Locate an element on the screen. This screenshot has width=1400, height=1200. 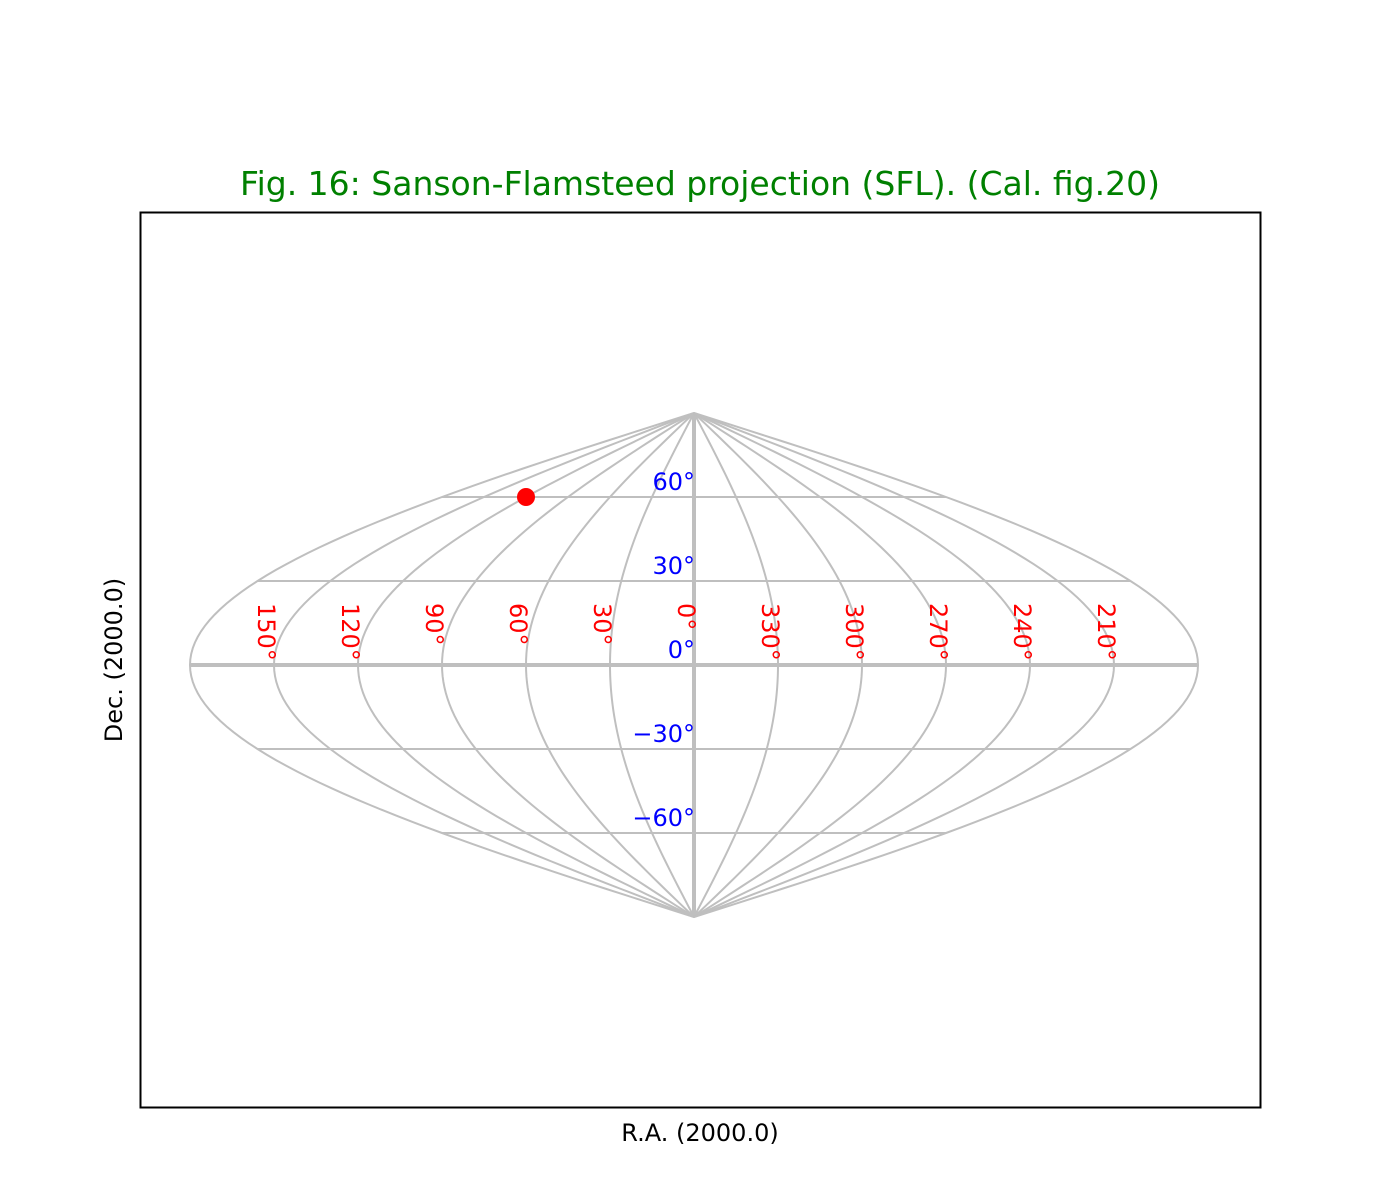
longitude-tick-labels: 150° 120° 90° 60° 30° 0° 330° 300° 270° 240° 210° is located at coordinates (686, 632).